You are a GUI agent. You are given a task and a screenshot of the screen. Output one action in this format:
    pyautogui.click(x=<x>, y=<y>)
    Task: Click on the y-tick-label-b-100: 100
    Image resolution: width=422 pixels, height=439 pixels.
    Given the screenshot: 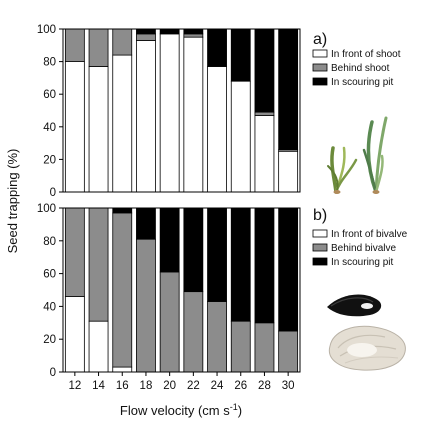 What is the action you would take?
    pyautogui.click(x=46, y=209)
    